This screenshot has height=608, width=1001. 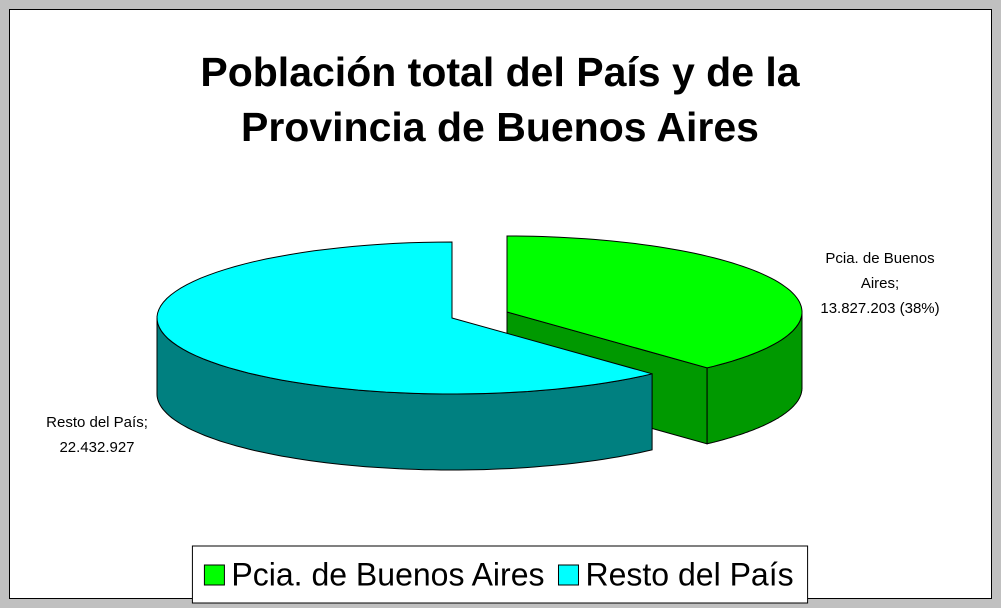 What do you see at coordinates (500, 72) in the screenshot?
I see `chart-title: Población total del País y de la` at bounding box center [500, 72].